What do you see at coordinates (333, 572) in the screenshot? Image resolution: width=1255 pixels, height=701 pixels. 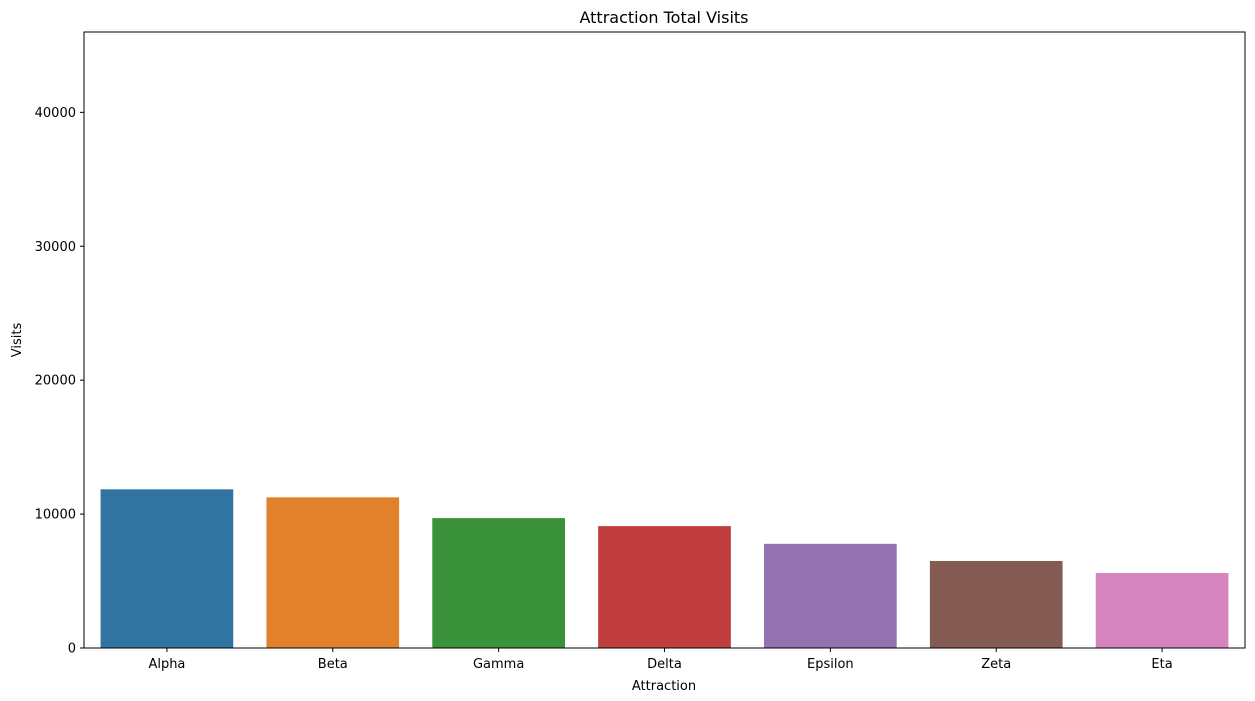 I see `bar-beta` at bounding box center [333, 572].